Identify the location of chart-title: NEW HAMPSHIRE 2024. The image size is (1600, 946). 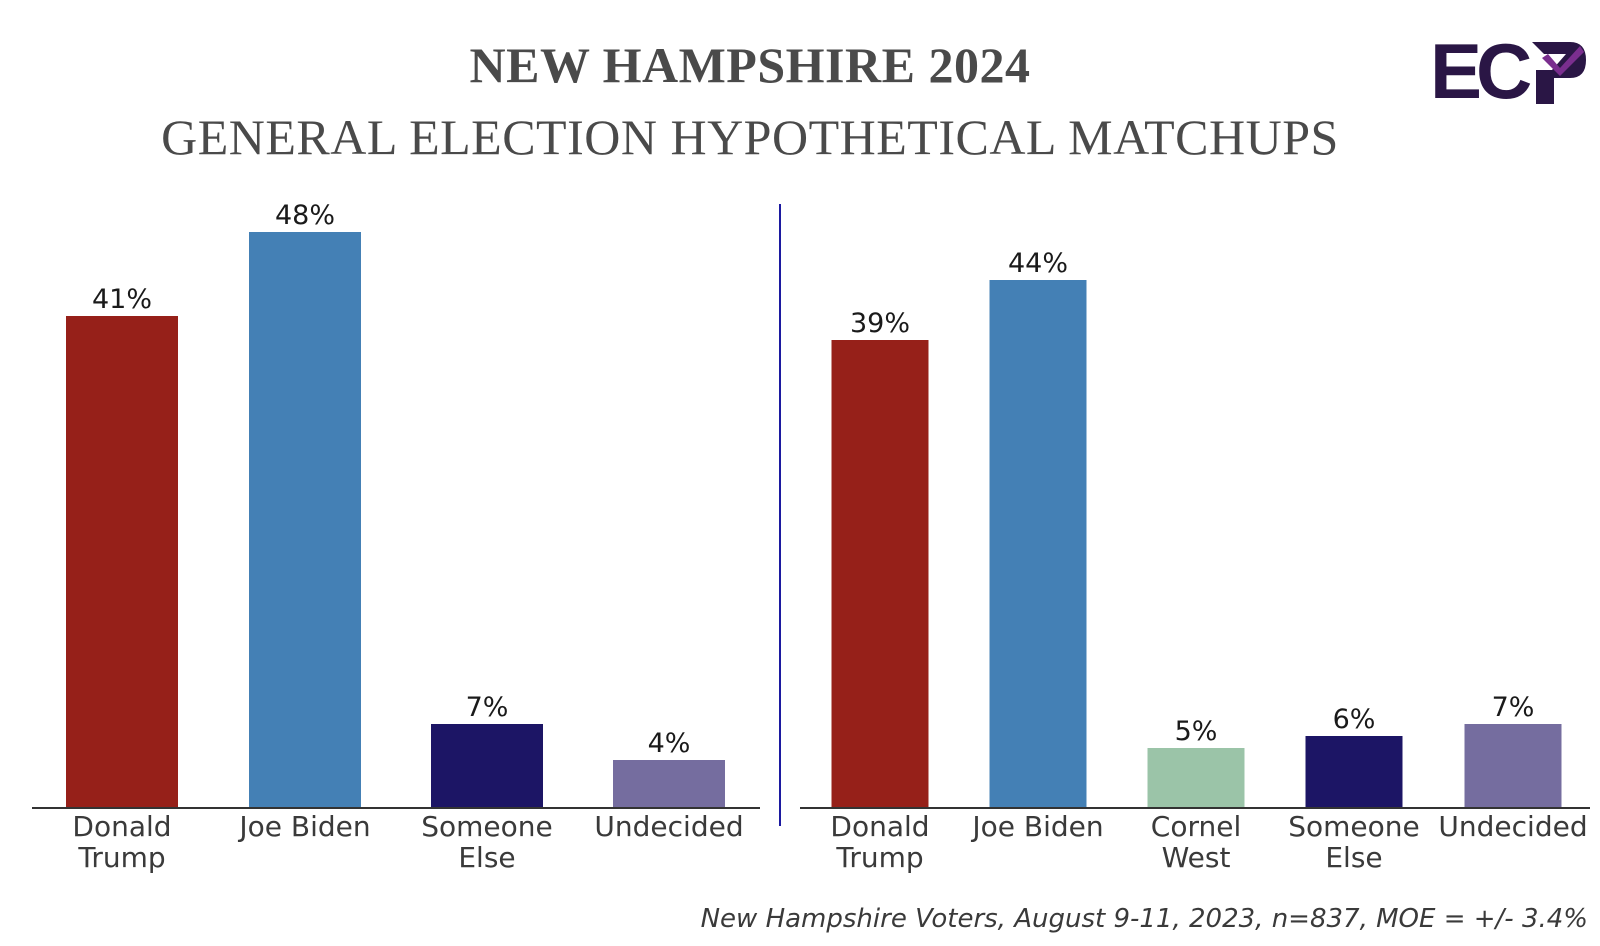
(750, 65).